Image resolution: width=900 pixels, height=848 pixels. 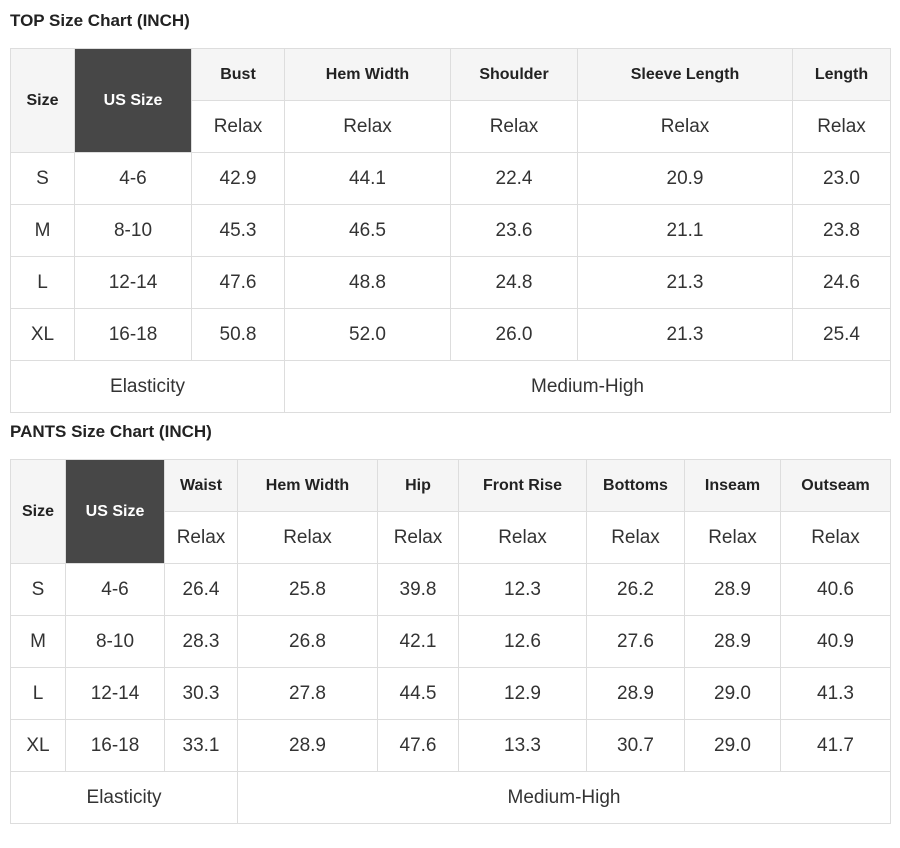 I want to click on measurement-value-cell: 27.8, so click(x=307, y=693).